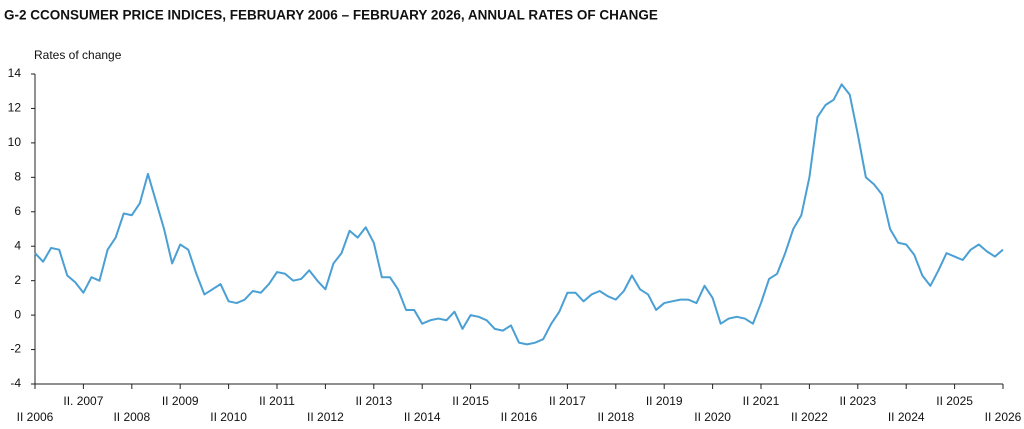 The width and height of the screenshot is (1024, 429). I want to click on y-tick-label: 12, so click(15, 108).